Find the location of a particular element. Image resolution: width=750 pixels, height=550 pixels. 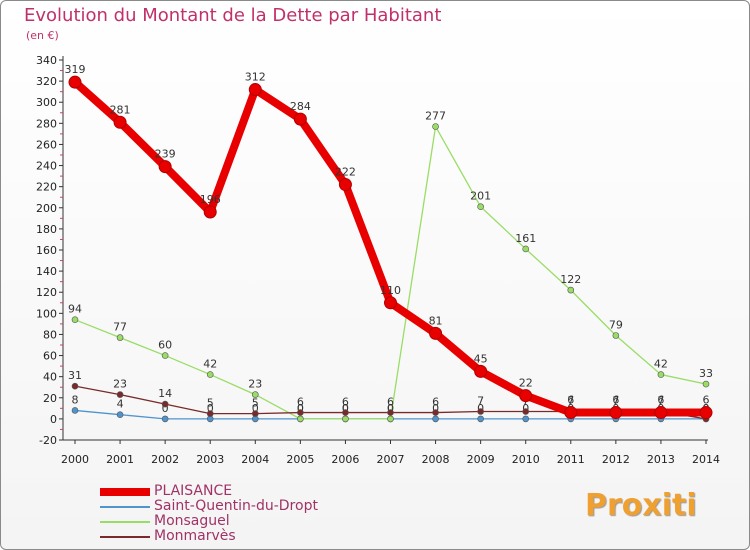

y-tick-label: -20 is located at coordinates (48, 440).